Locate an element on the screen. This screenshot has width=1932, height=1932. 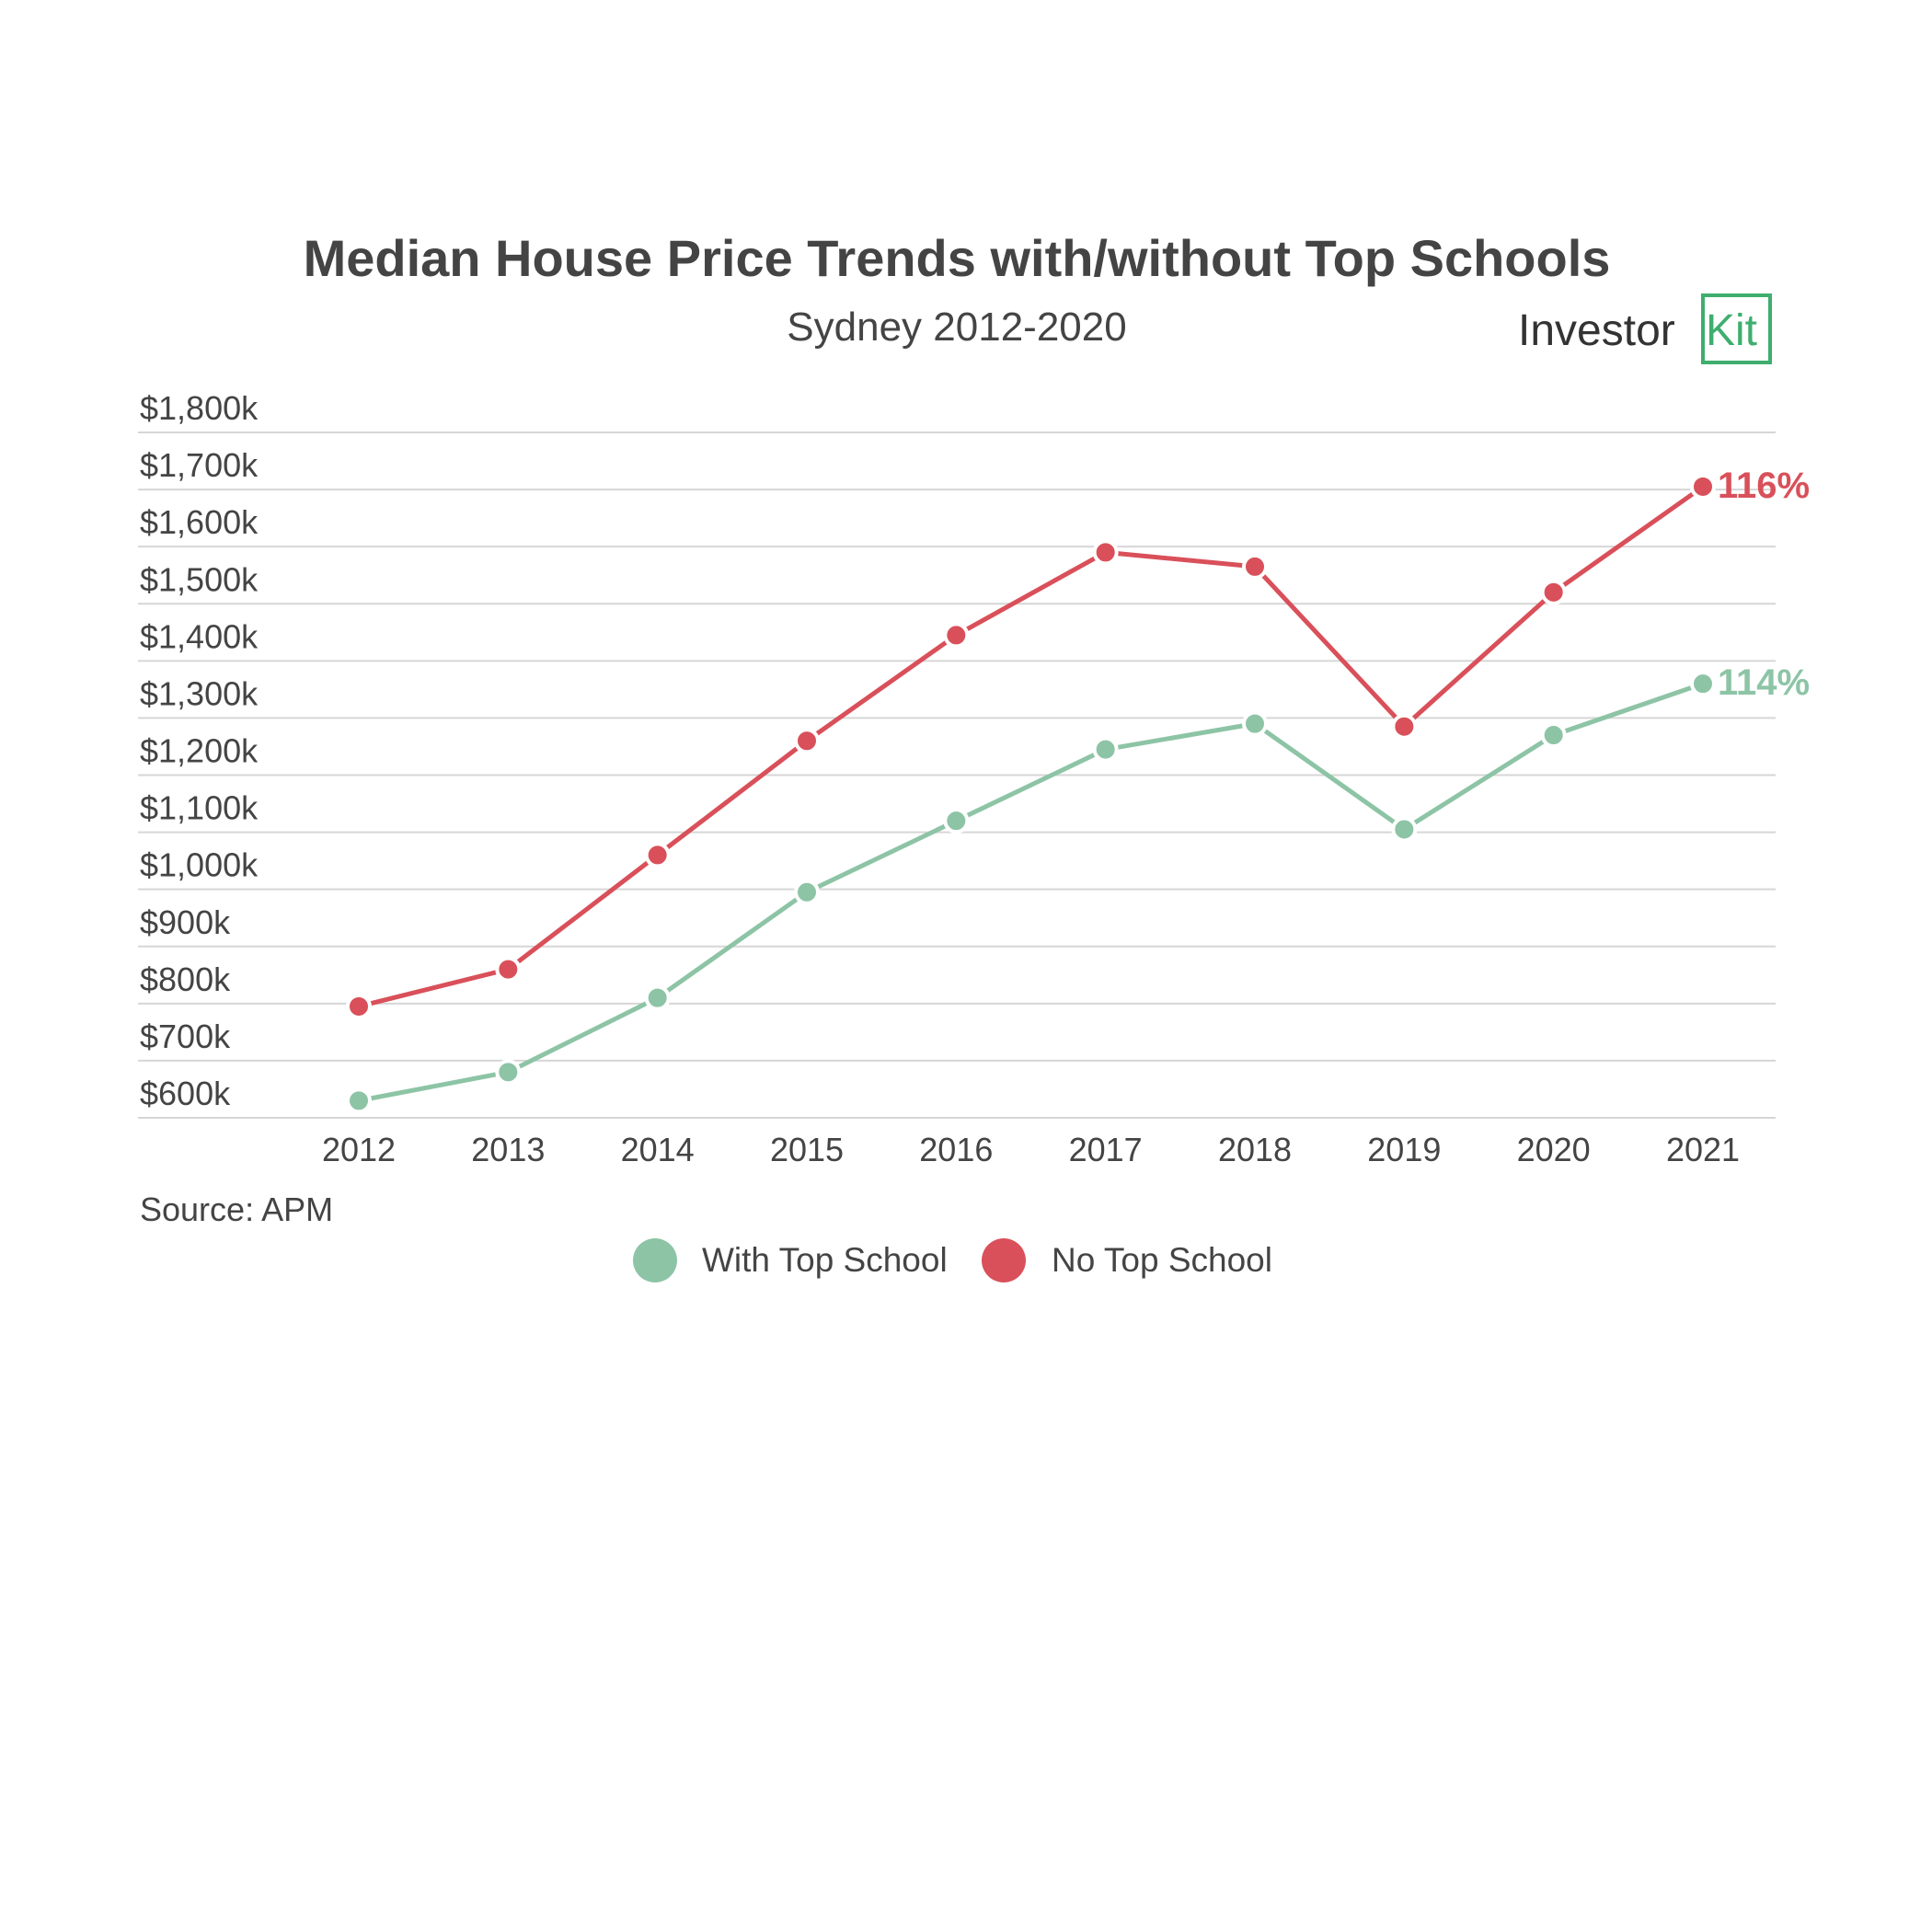
y-tick-label: $900k is located at coordinates (185, 922).